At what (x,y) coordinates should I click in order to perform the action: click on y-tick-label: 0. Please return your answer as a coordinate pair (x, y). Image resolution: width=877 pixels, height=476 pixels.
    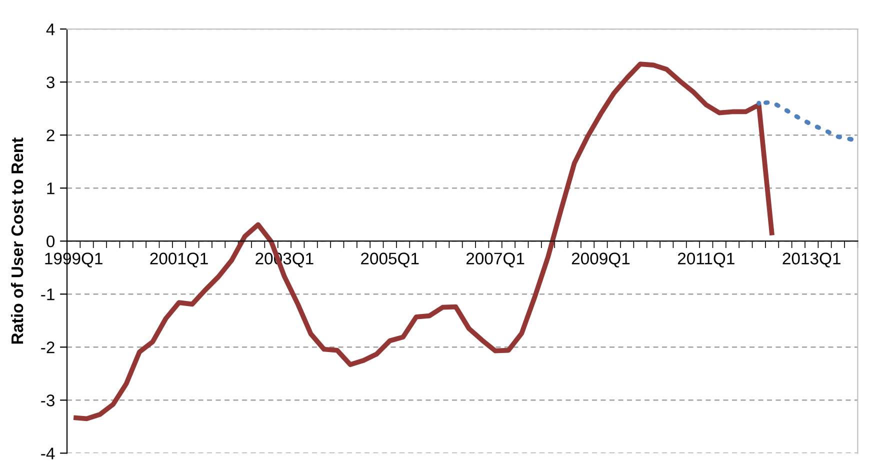
    Looking at the image, I should click on (50, 241).